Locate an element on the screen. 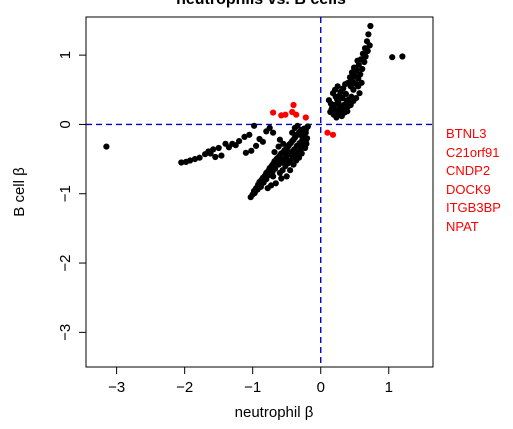 This screenshot has height=429, width=513. x-tick-label: 0 is located at coordinates (321, 387).